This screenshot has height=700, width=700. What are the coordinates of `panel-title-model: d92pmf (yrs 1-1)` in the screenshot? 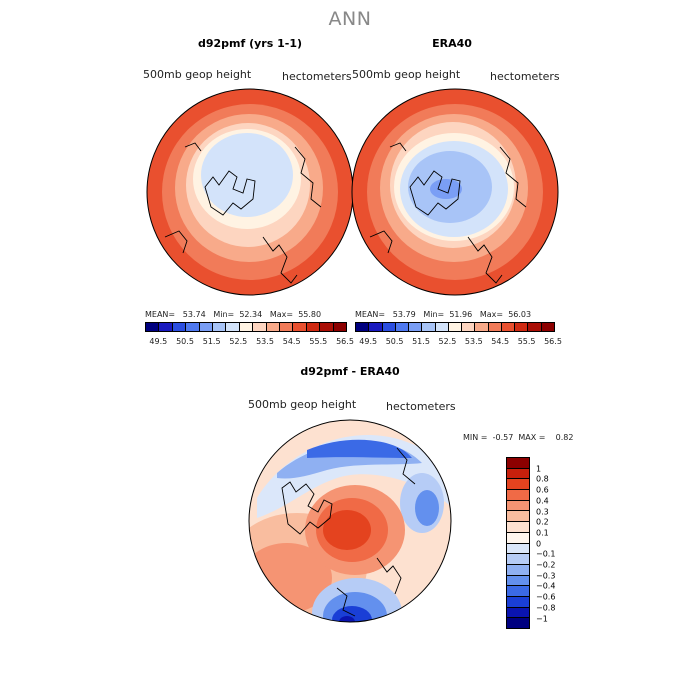 It's located at (250, 43).